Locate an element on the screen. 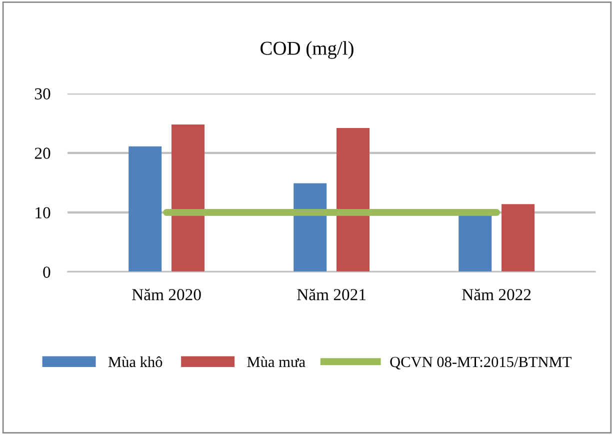 Image resolution: width=614 pixels, height=435 pixels. legend-label: Mùa mưa is located at coordinates (276, 362).